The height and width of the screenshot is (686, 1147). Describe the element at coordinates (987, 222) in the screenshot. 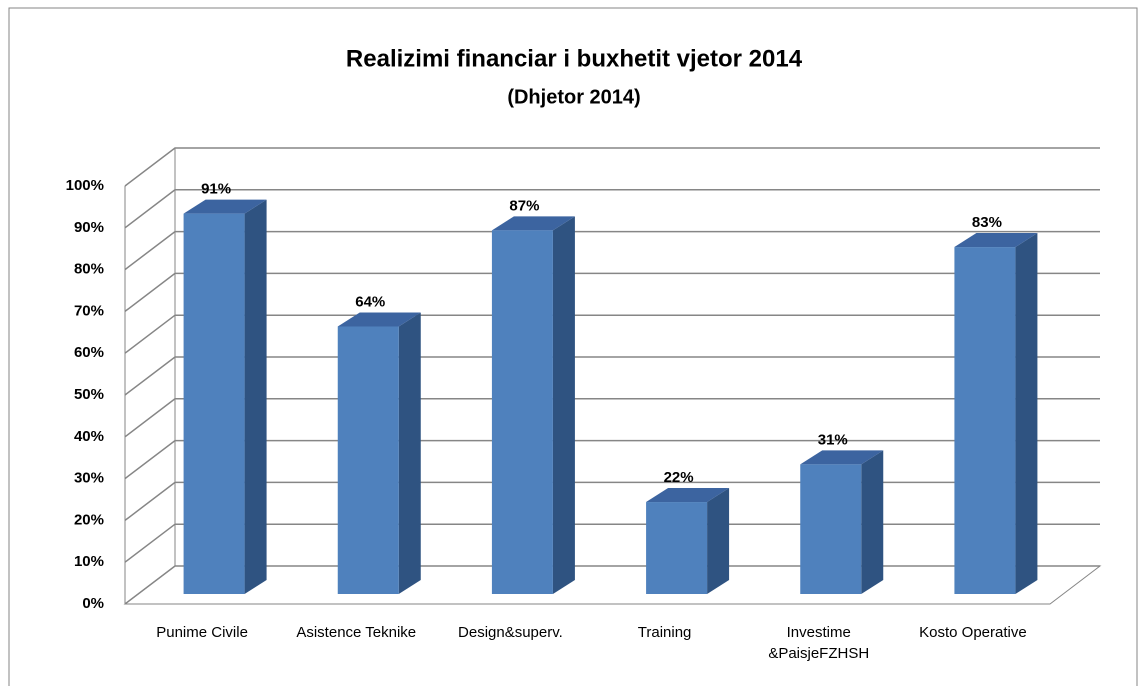

I see `data-label: 83%` at that location.